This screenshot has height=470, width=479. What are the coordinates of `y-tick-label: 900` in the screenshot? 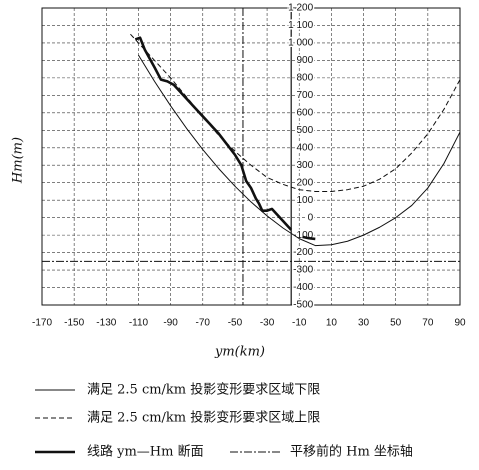 It's located at (305, 60).